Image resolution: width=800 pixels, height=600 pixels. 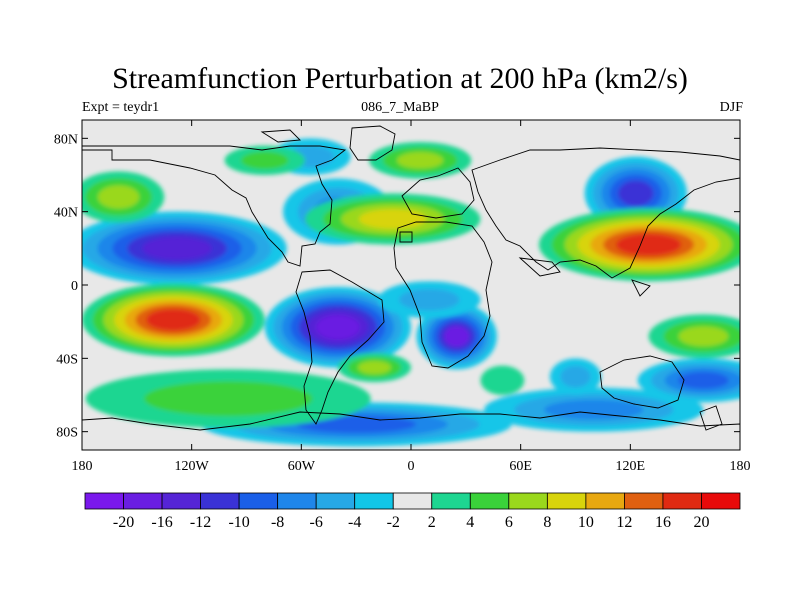 What do you see at coordinates (66, 139) in the screenshot?
I see `y-tick-label: 80N` at bounding box center [66, 139].